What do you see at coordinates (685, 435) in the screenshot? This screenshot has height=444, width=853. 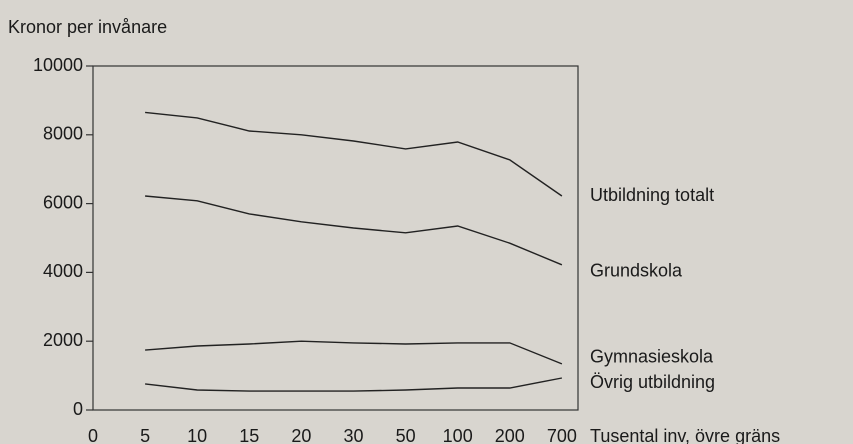 I see `x-axis-label: Tusental inv, övre gräns` at bounding box center [685, 435].